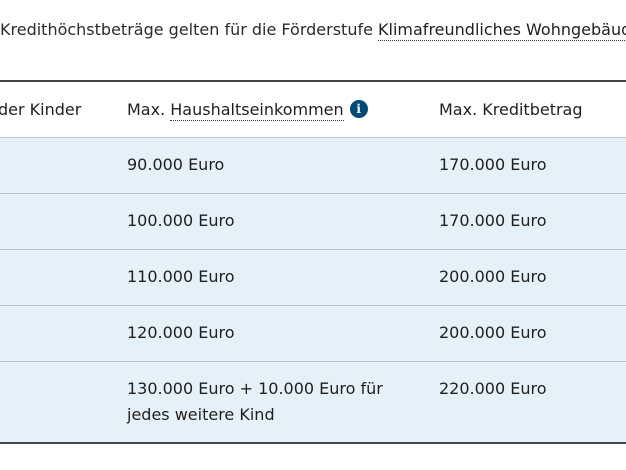  Describe the element at coordinates (149, 109) in the screenshot. I see `header-income-prefix: Max.` at that location.